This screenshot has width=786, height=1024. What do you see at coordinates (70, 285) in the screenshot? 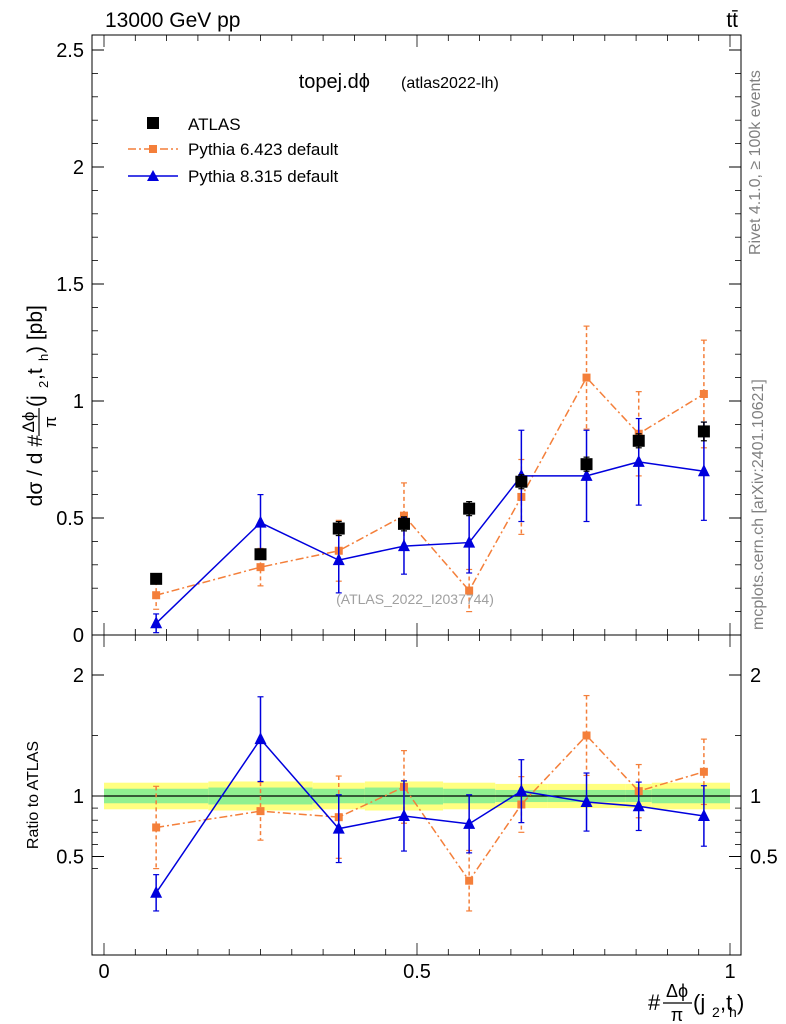
I see `main-ytick-label: 1.5` at bounding box center [70, 285].